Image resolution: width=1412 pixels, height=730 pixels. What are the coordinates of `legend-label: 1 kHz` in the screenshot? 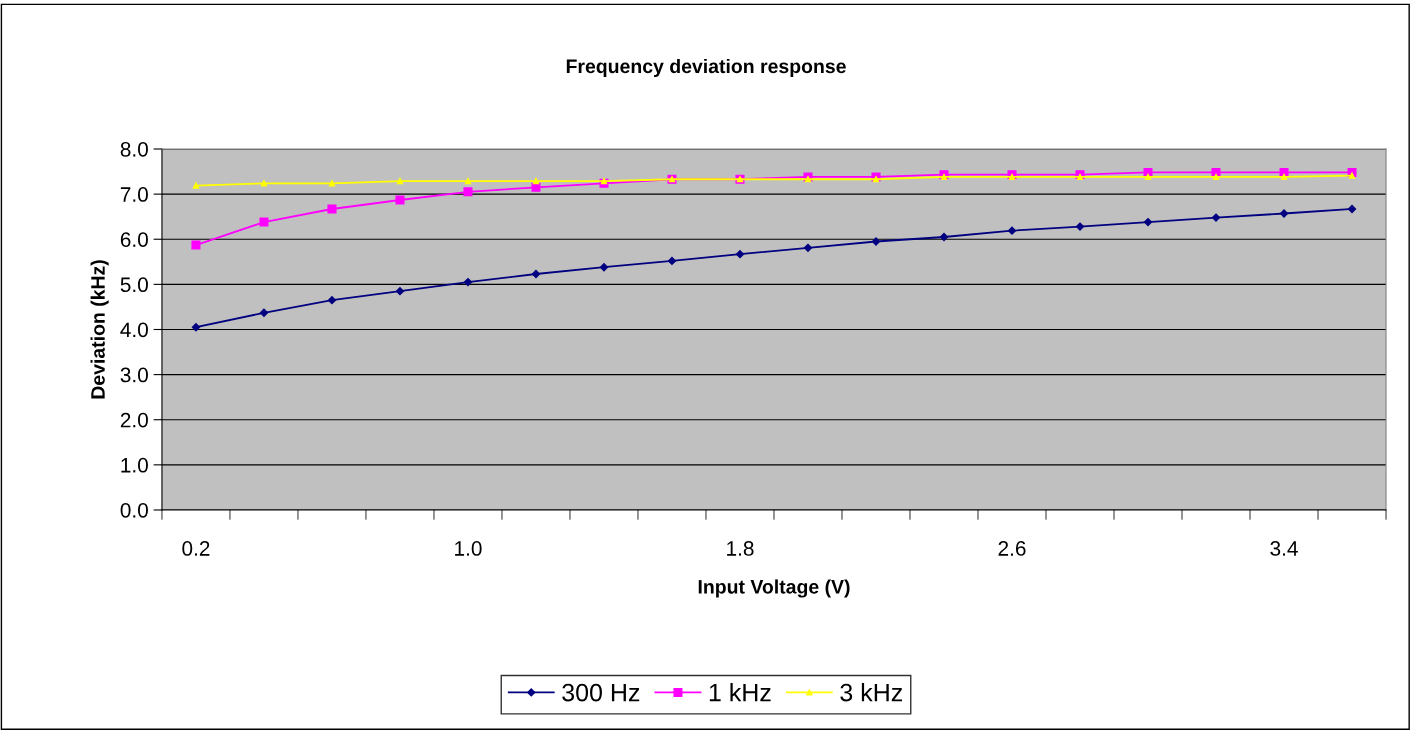 It's located at (740, 692).